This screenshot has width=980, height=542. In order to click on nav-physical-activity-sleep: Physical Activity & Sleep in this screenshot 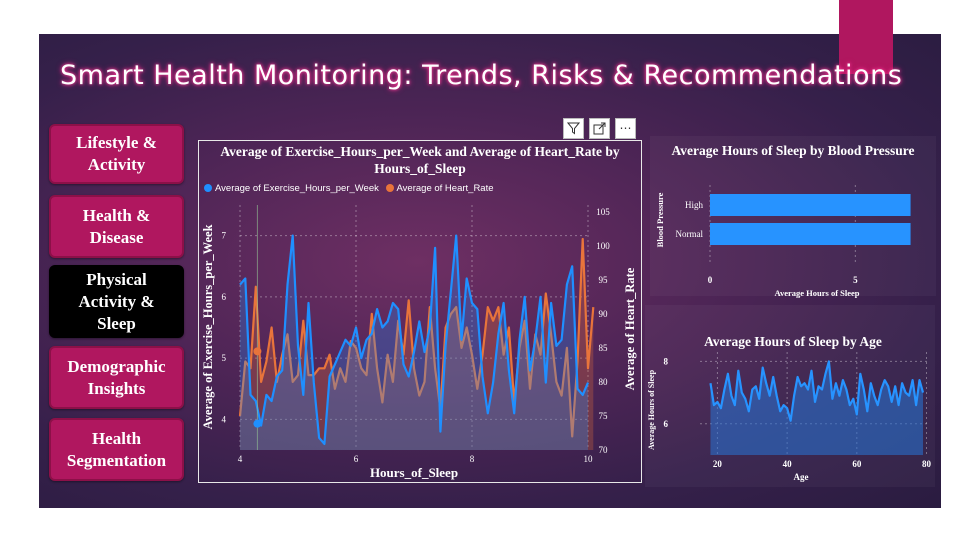, I will do `click(116, 301)`.